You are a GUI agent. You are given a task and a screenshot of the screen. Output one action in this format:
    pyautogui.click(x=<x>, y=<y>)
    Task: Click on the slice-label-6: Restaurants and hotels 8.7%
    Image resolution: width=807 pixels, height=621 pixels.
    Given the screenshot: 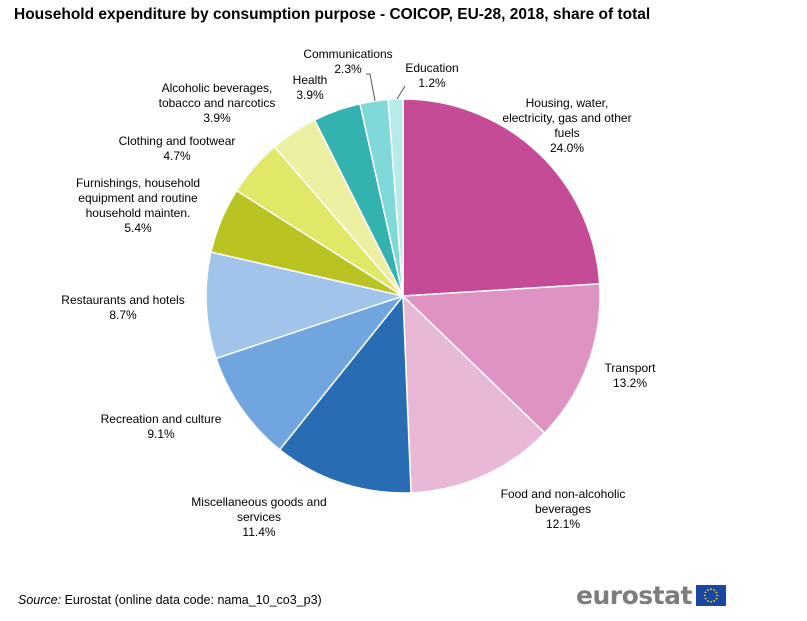 What is the action you would take?
    pyautogui.click(x=122, y=307)
    